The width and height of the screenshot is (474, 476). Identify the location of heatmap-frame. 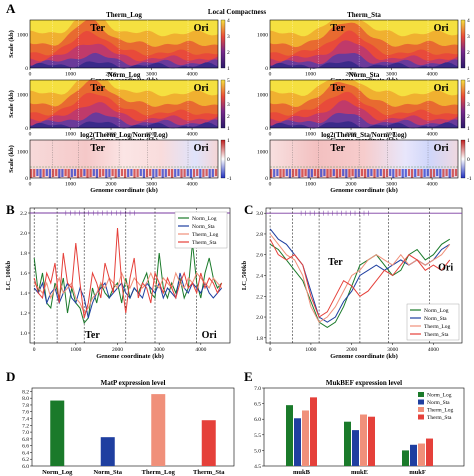
(124, 104).